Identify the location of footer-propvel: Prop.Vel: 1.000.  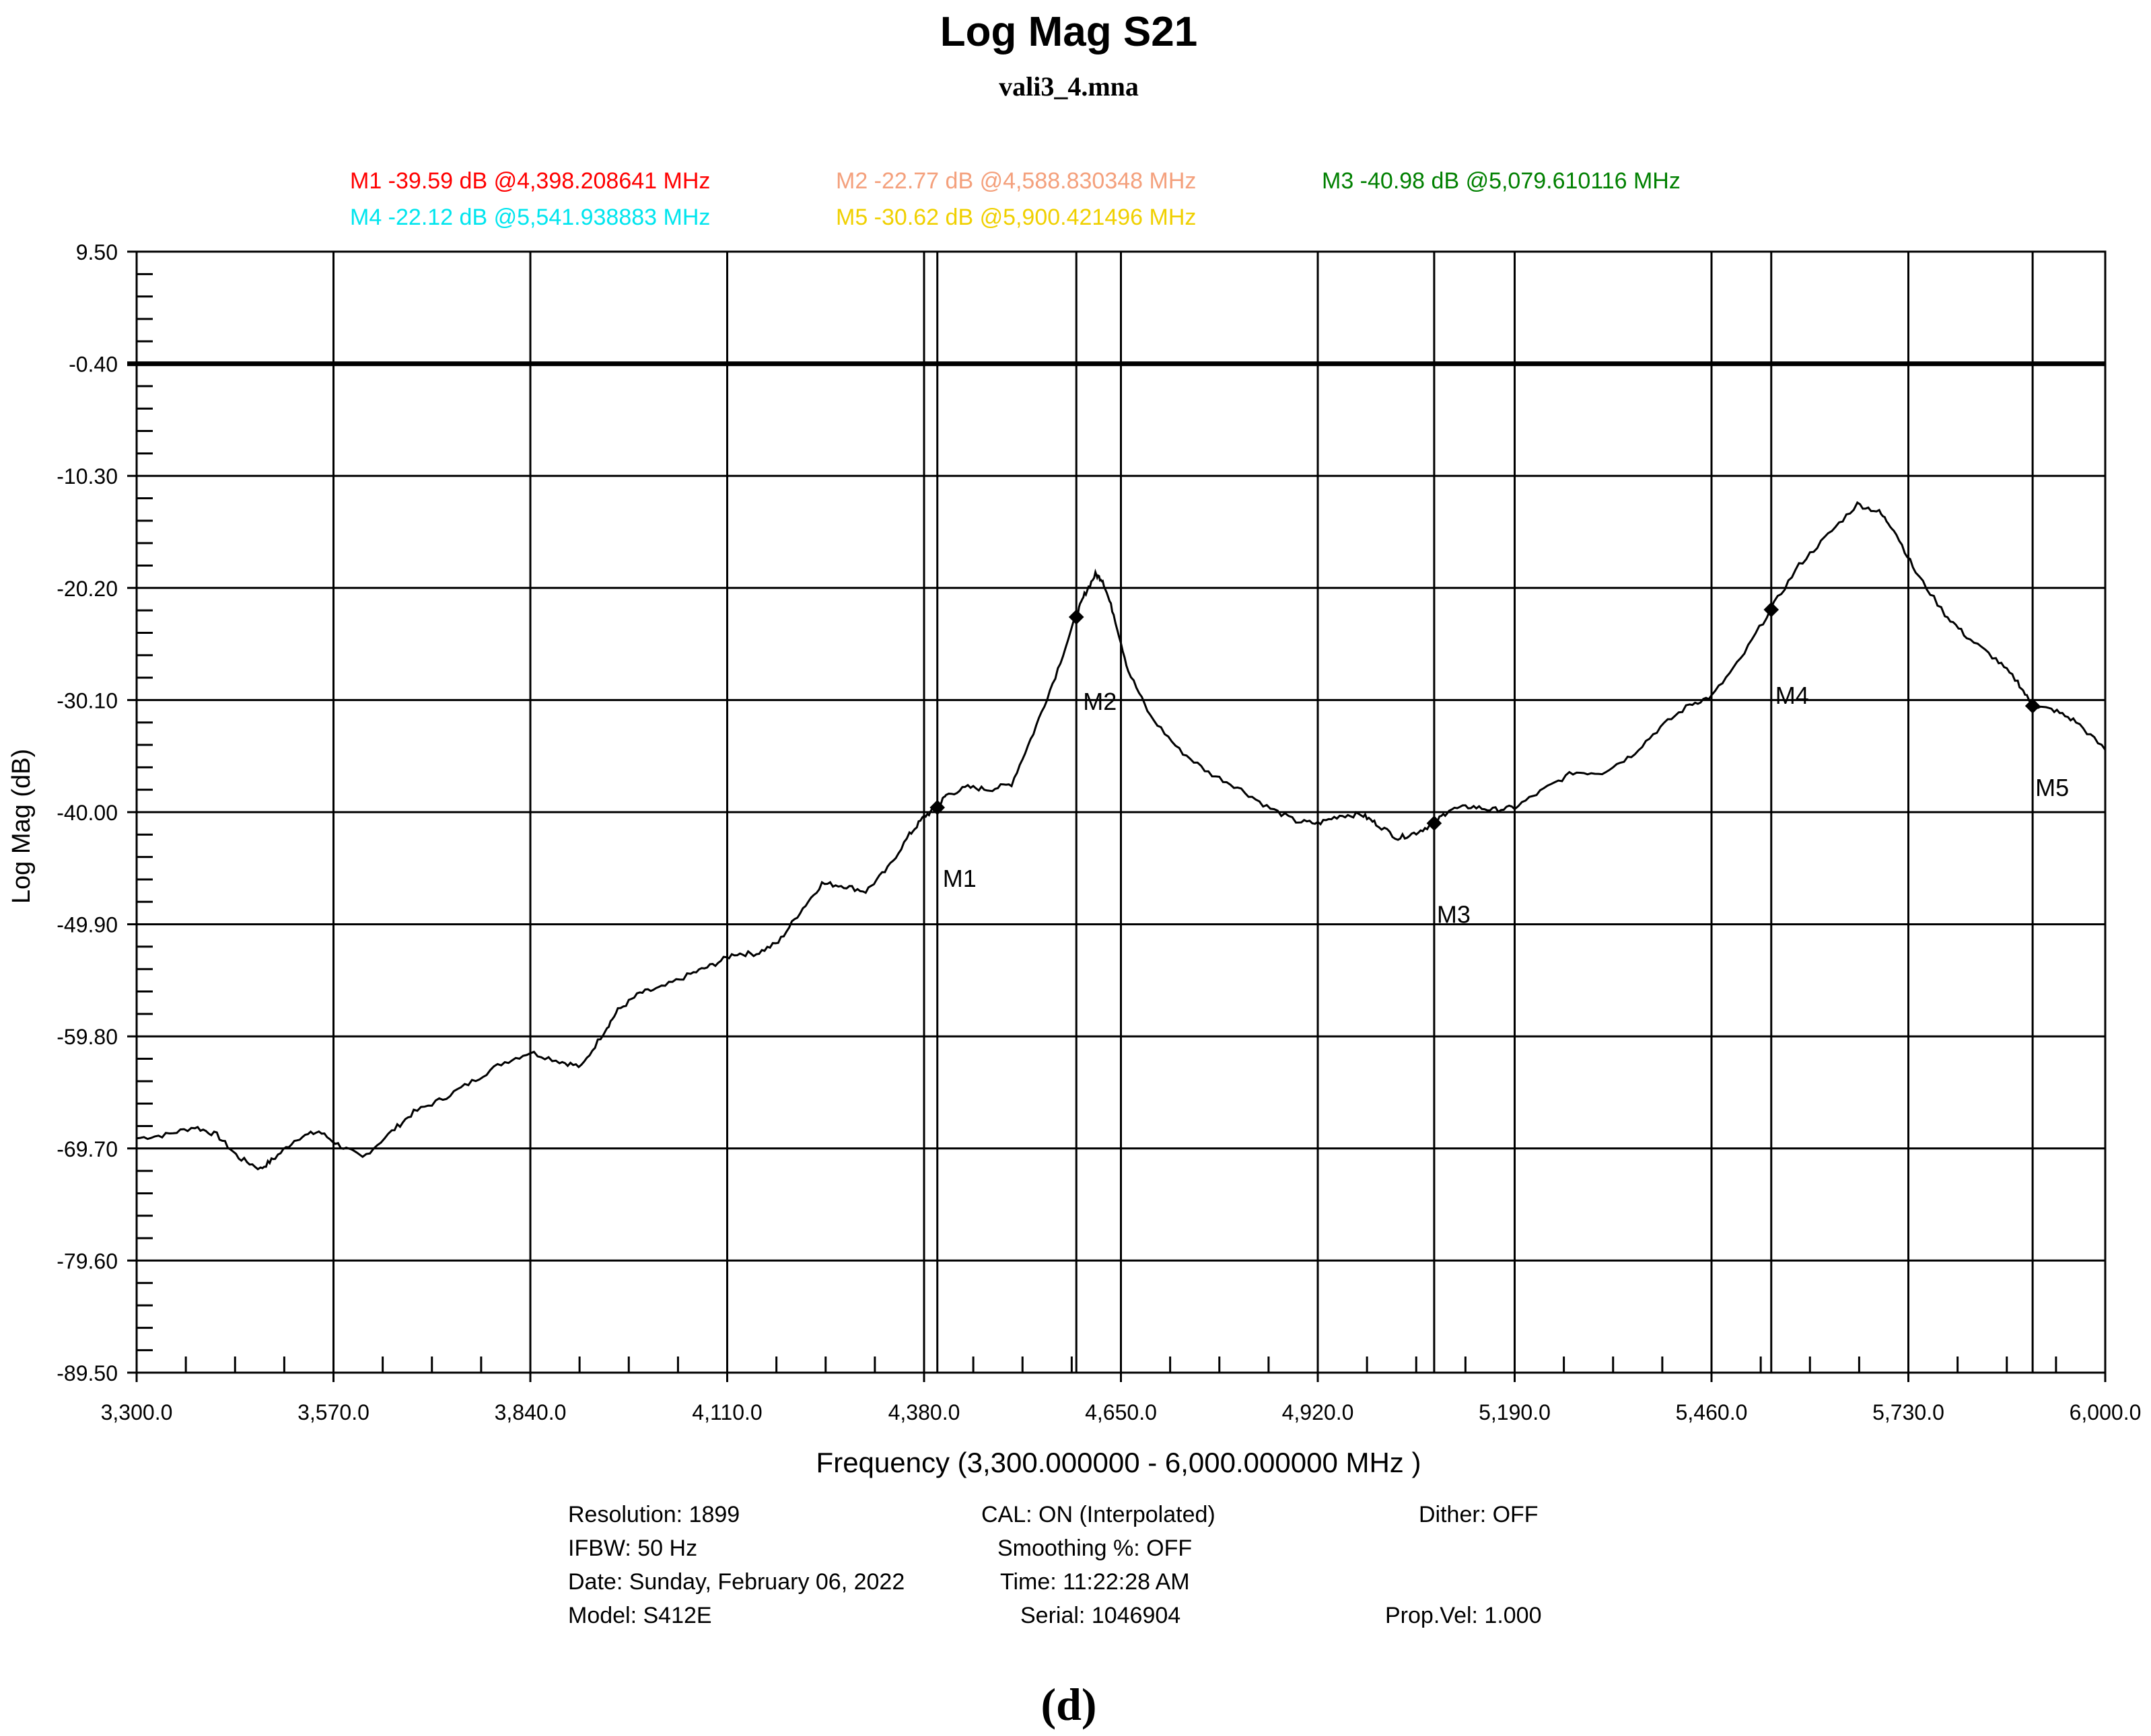
(1463, 1616).